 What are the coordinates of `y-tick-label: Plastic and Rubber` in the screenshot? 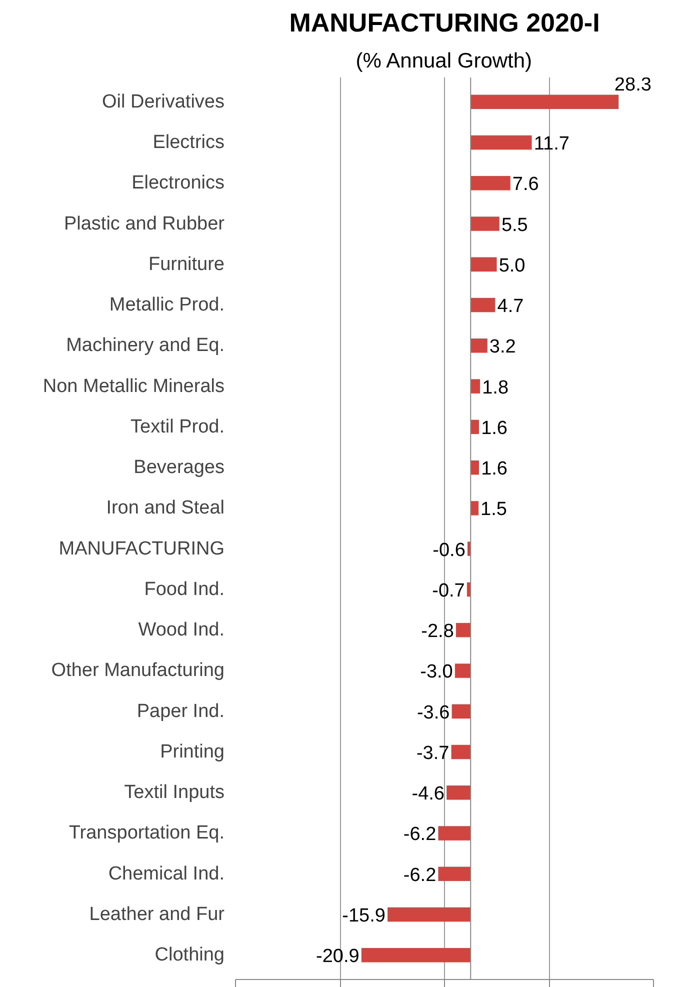 It's located at (145, 223).